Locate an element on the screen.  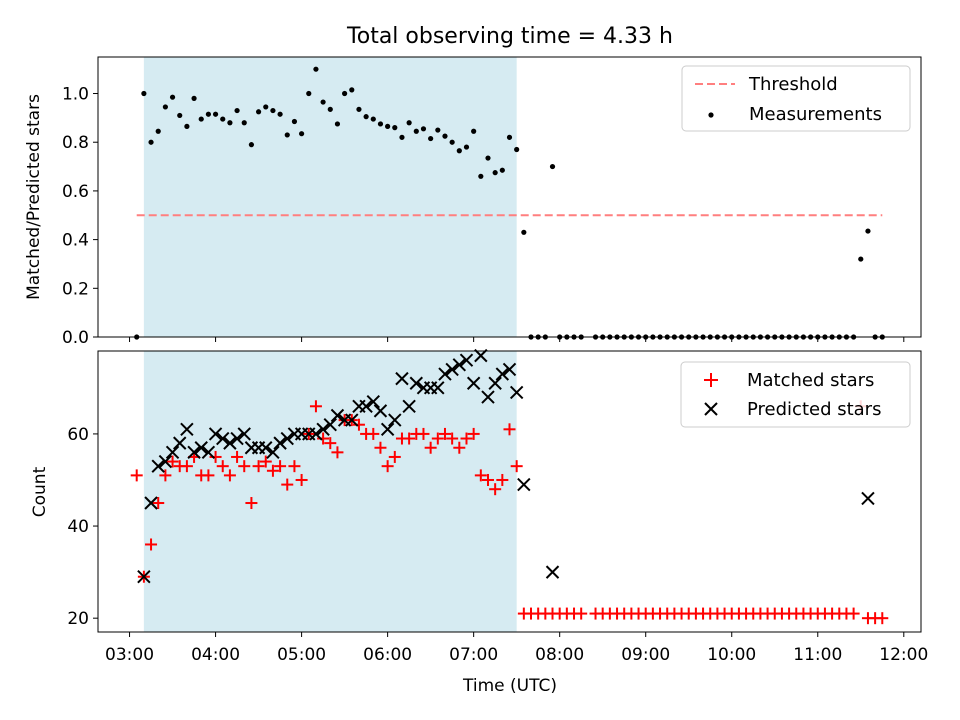
bottom-y-axis-label: Count is located at coordinates (40, 491).